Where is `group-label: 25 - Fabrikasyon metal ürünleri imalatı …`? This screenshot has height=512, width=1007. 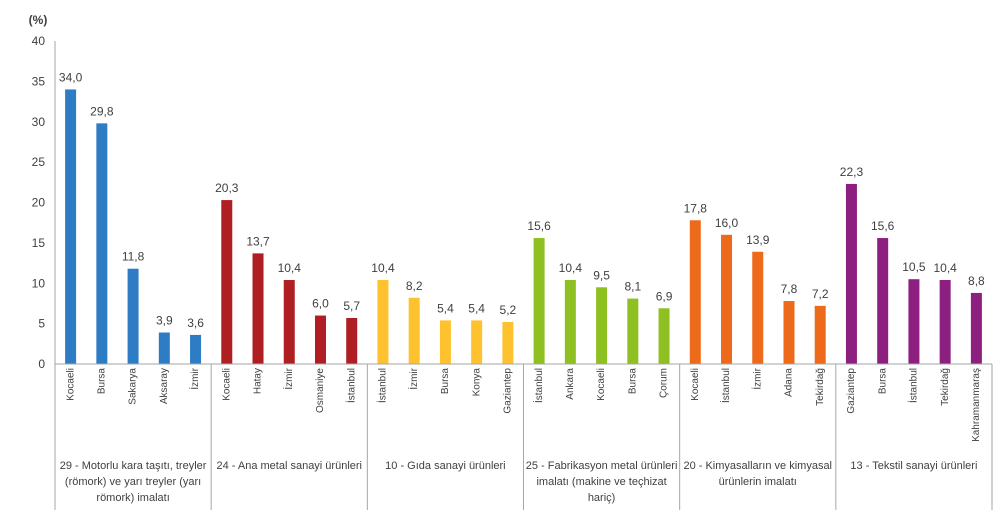
group-label: 25 - Fabrikasyon metal ürünleri imalatı … is located at coordinates (601, 482).